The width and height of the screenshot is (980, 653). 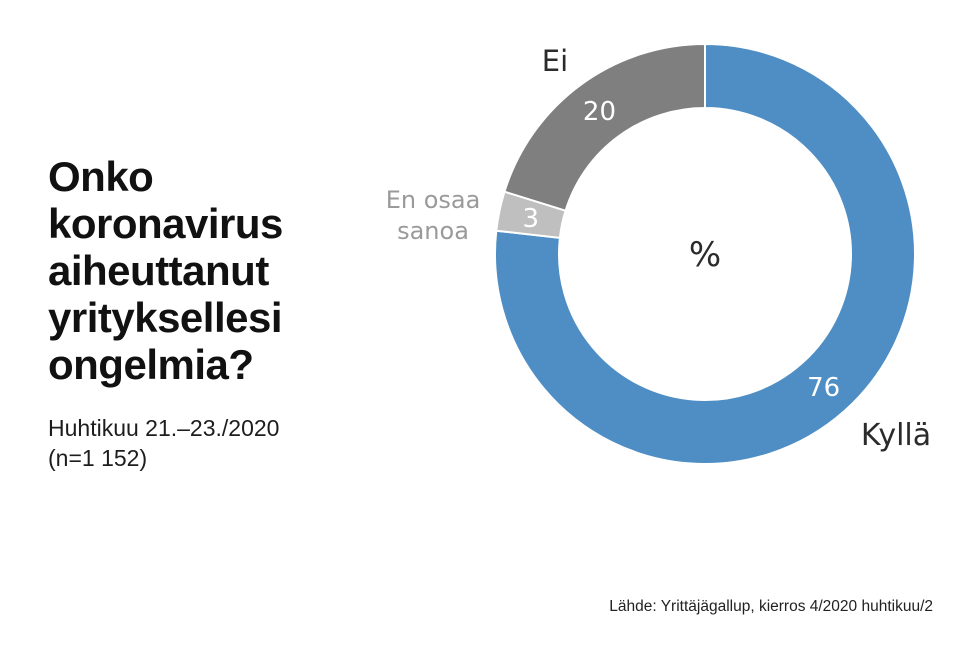 What do you see at coordinates (896, 435) in the screenshot?
I see `slice-label-kylla: Kyllä` at bounding box center [896, 435].